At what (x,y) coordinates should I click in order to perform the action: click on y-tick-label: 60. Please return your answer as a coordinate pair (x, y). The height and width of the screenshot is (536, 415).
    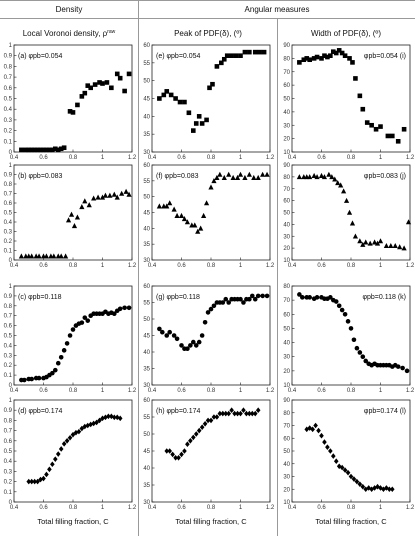
    Looking at the image, I should click on (146, 46).